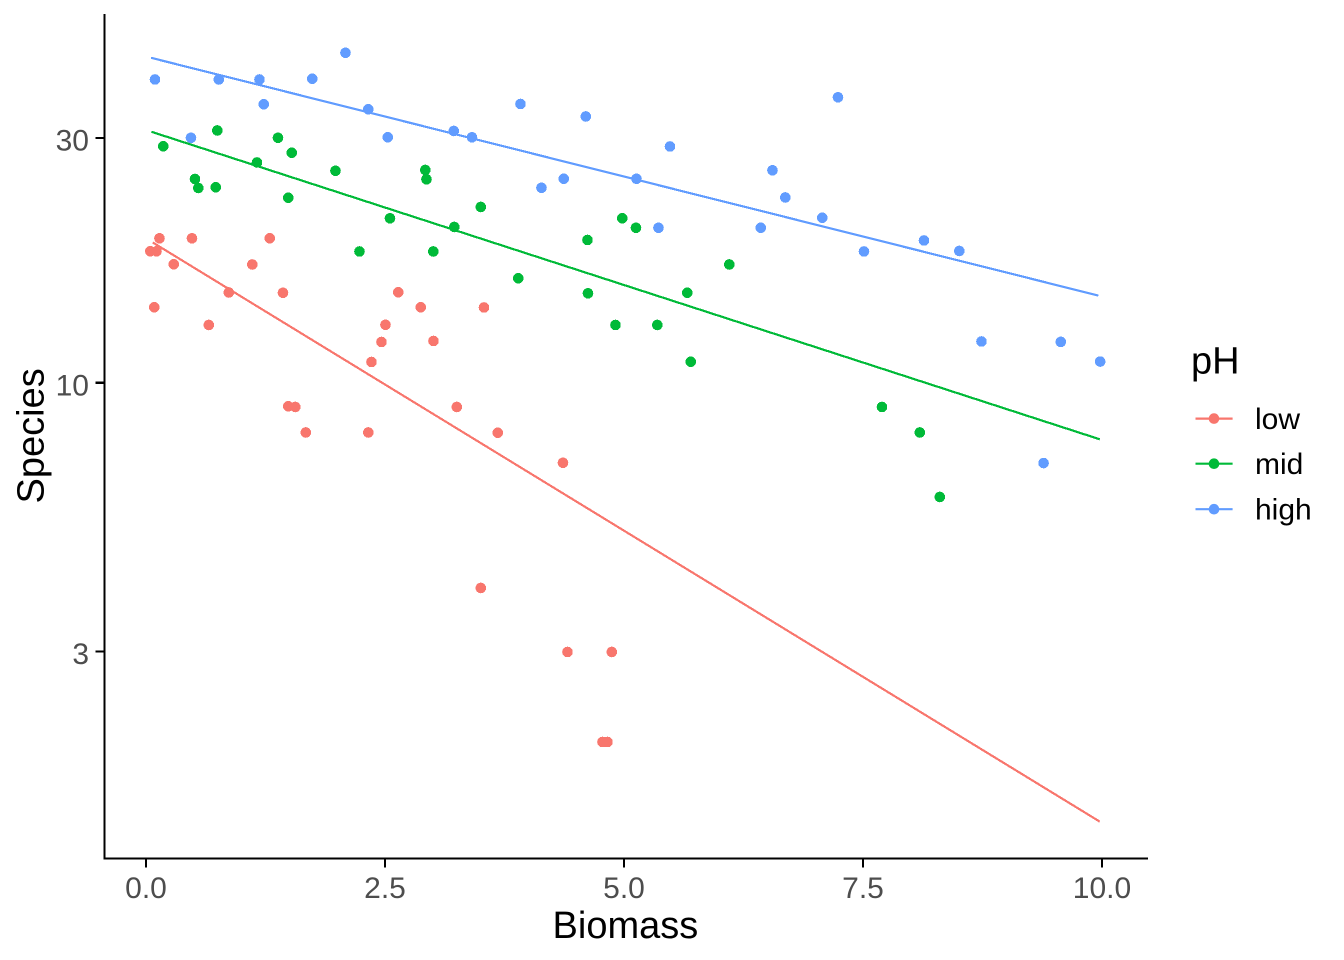  What do you see at coordinates (72, 140) in the screenshot?
I see `svg-text: 30` at bounding box center [72, 140].